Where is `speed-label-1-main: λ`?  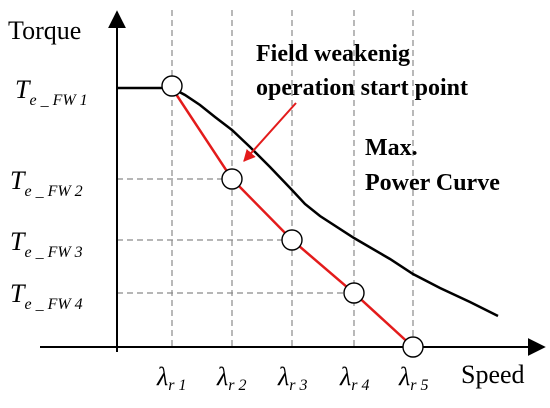
speed-label-1-main: λ is located at coordinates (162, 376).